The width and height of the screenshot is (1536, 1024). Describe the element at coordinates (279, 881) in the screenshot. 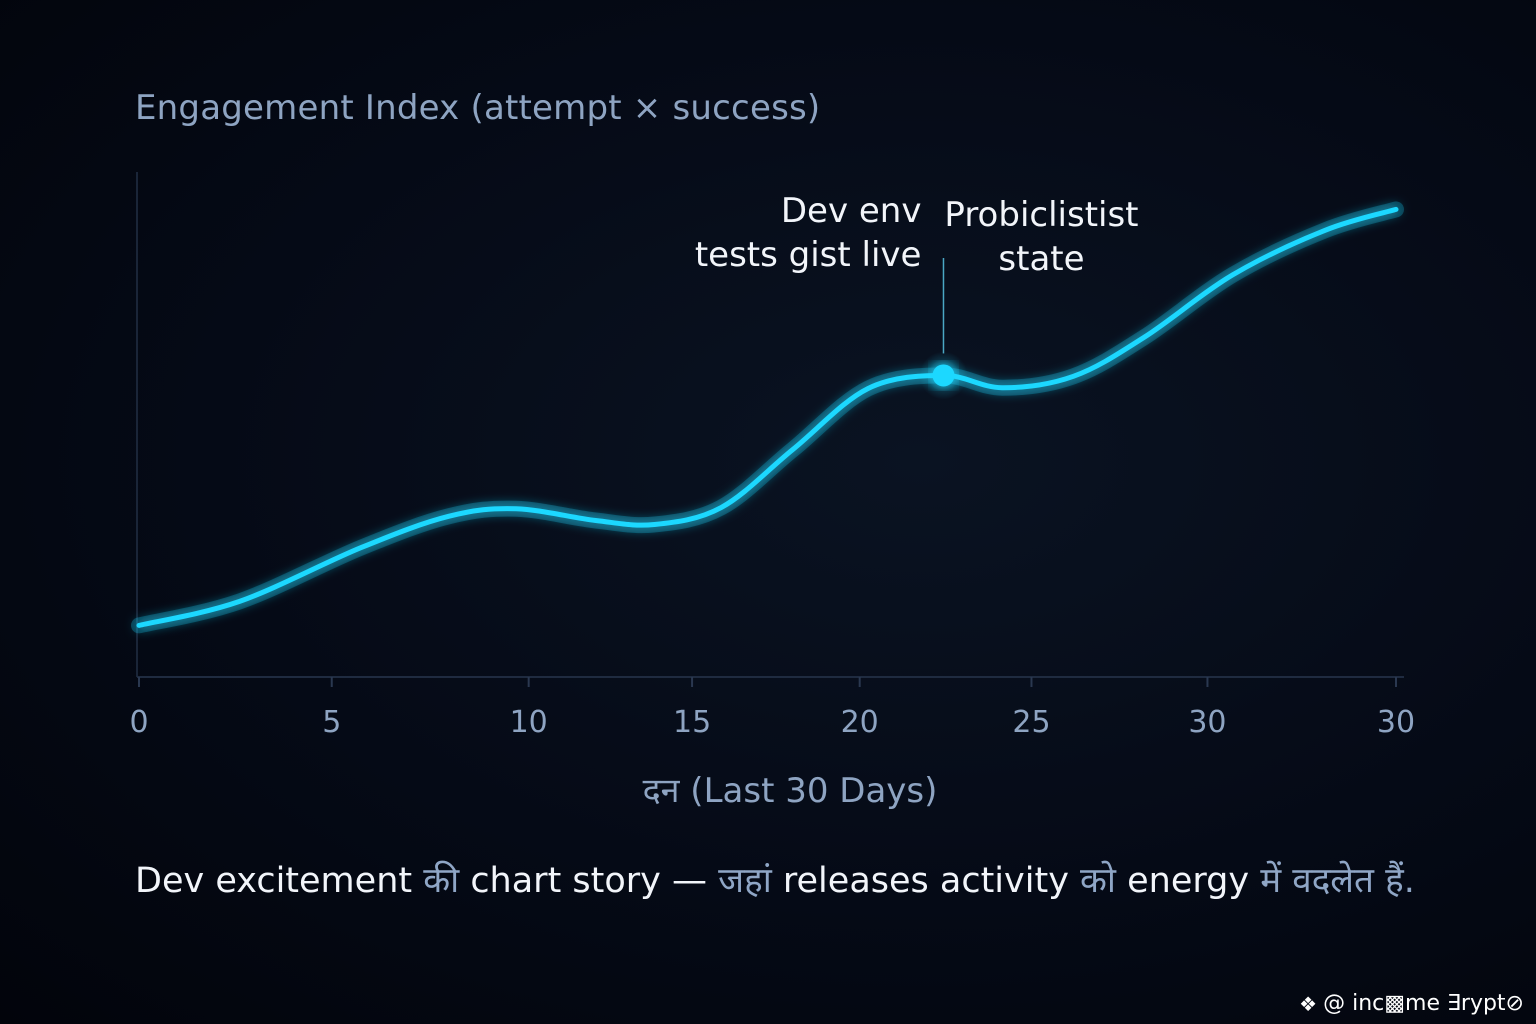

I see `caption-part-1: Dev excitement` at that location.